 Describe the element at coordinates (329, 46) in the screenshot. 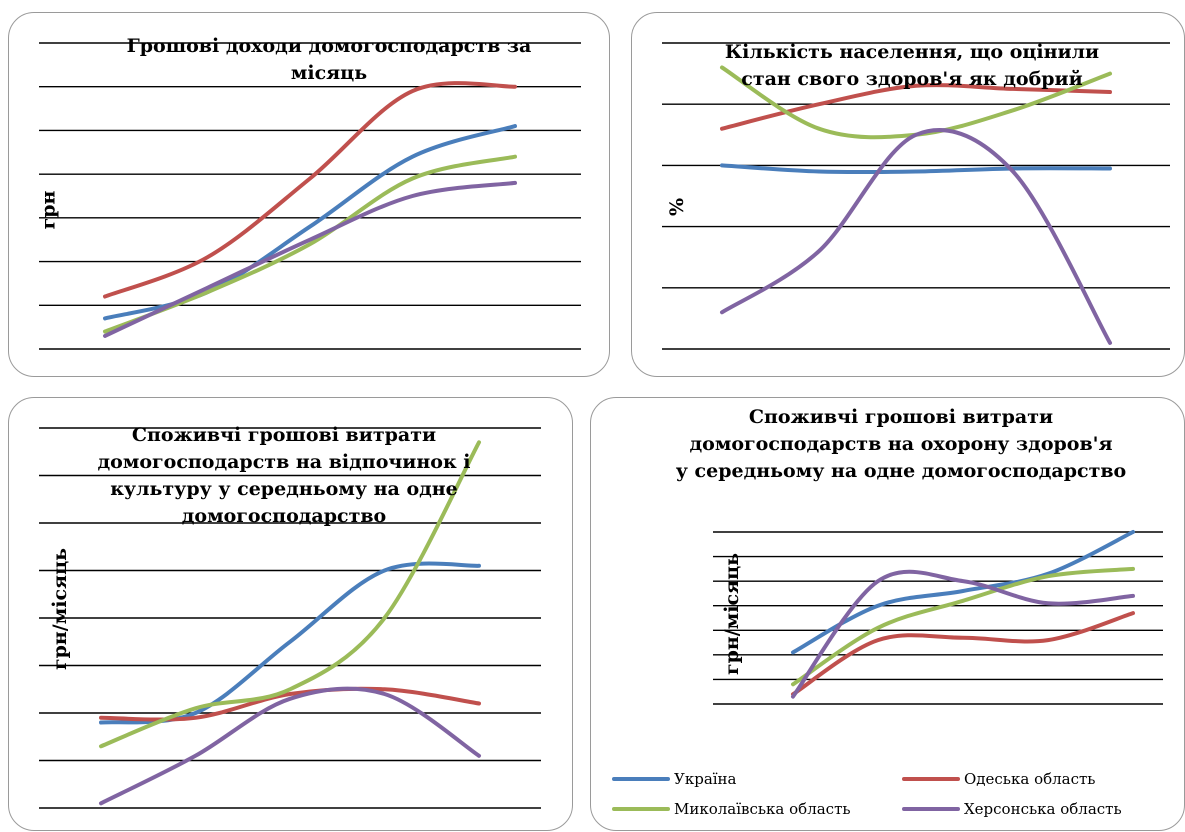

I see `chart-title-line: Грошові доходи домогосподарств за` at that location.